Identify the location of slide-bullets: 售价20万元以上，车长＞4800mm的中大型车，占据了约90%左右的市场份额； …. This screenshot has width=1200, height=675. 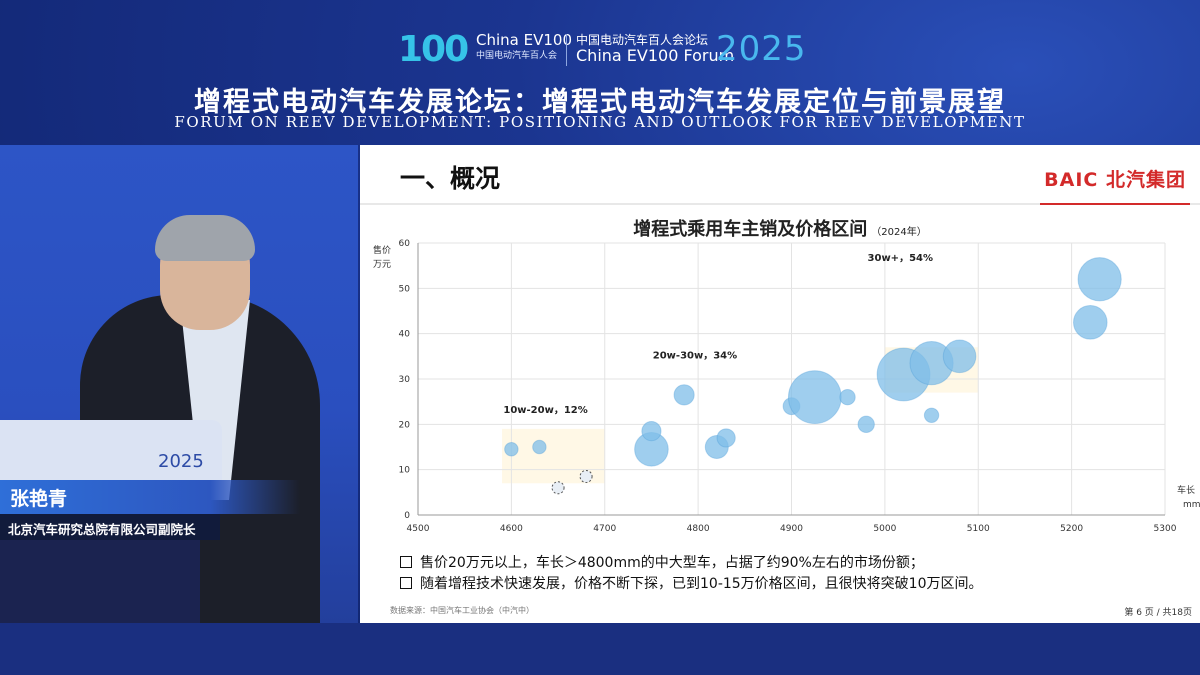
(691, 574).